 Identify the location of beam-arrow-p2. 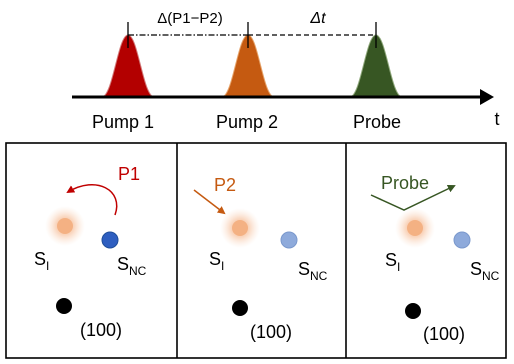
(209, 202).